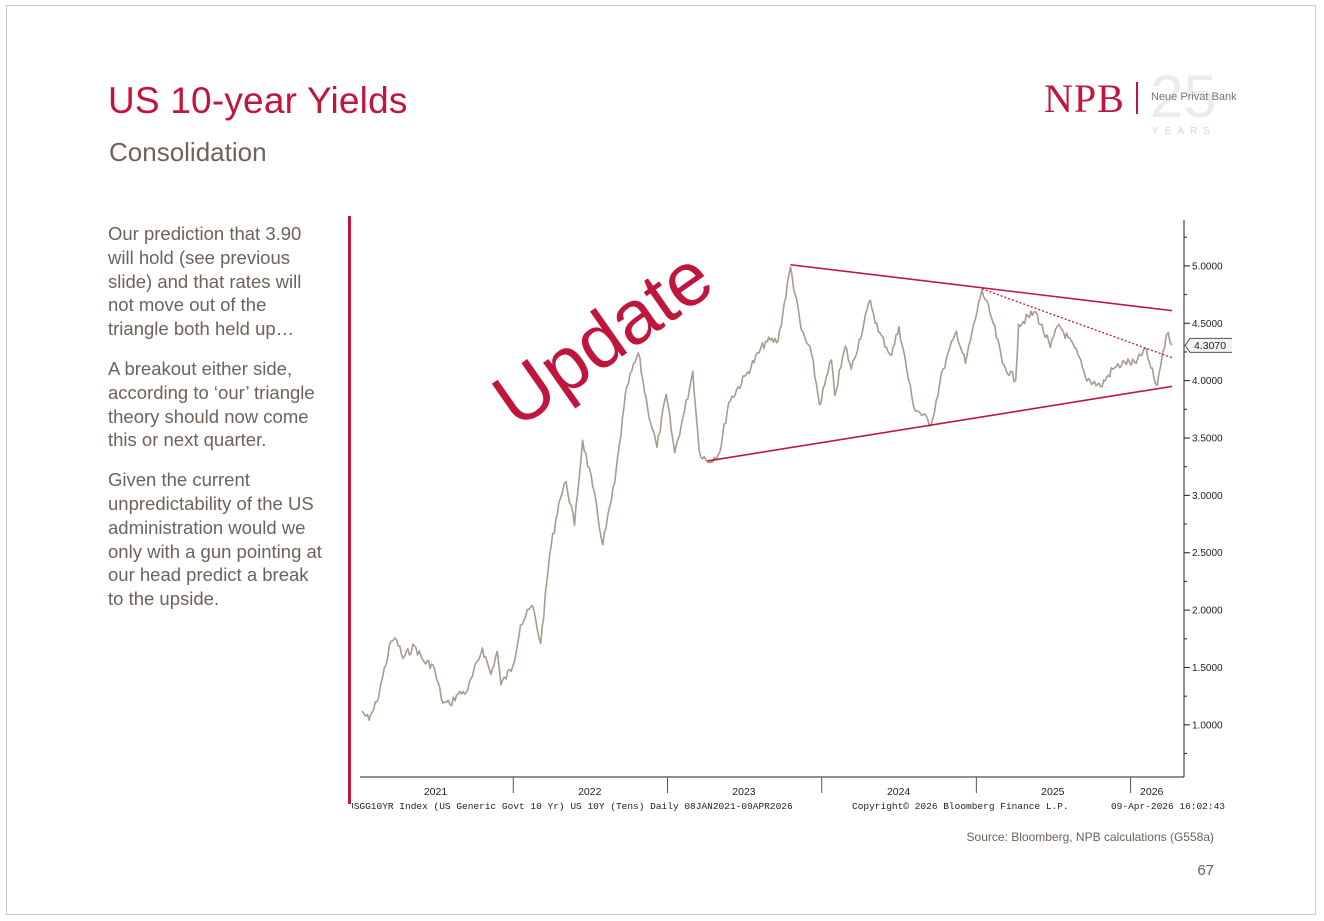  What do you see at coordinates (1184, 131) in the screenshot?
I see `logo-years: YEARS` at bounding box center [1184, 131].